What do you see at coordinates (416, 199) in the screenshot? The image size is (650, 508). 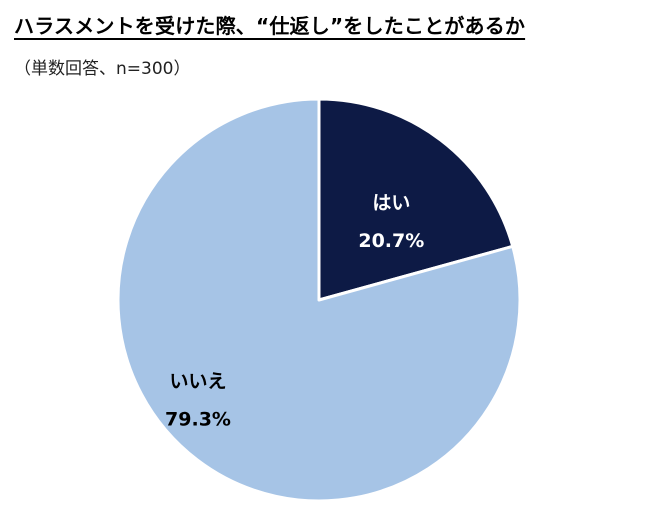 I see `pie-slice-yes` at bounding box center [416, 199].